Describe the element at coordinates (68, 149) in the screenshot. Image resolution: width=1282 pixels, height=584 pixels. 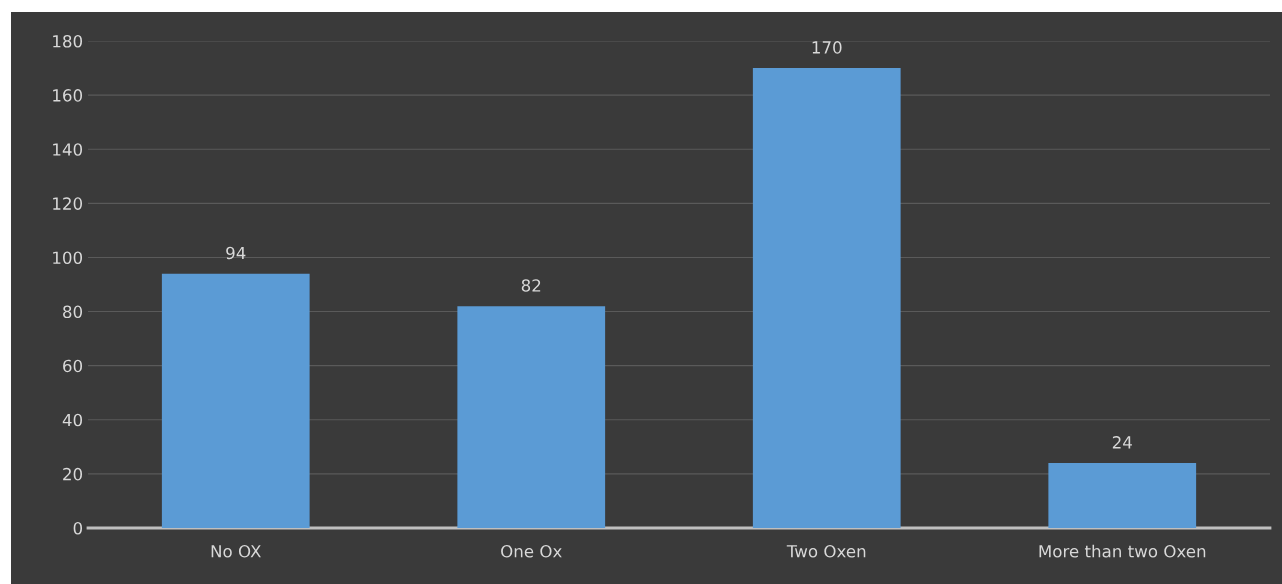
I see `y-tick-label: 140` at that location.